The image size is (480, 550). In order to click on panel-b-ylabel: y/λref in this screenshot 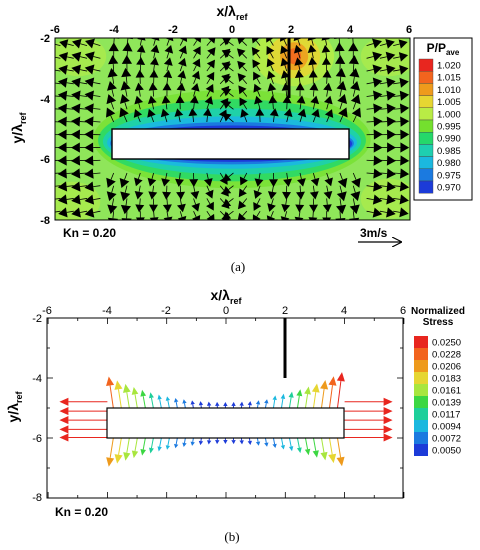, I will do `click(14, 407)`.